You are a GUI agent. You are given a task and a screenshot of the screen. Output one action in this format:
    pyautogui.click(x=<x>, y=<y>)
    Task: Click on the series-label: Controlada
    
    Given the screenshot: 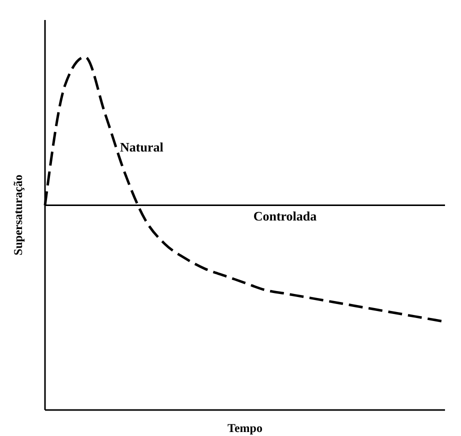 What is the action you would take?
    pyautogui.click(x=285, y=216)
    